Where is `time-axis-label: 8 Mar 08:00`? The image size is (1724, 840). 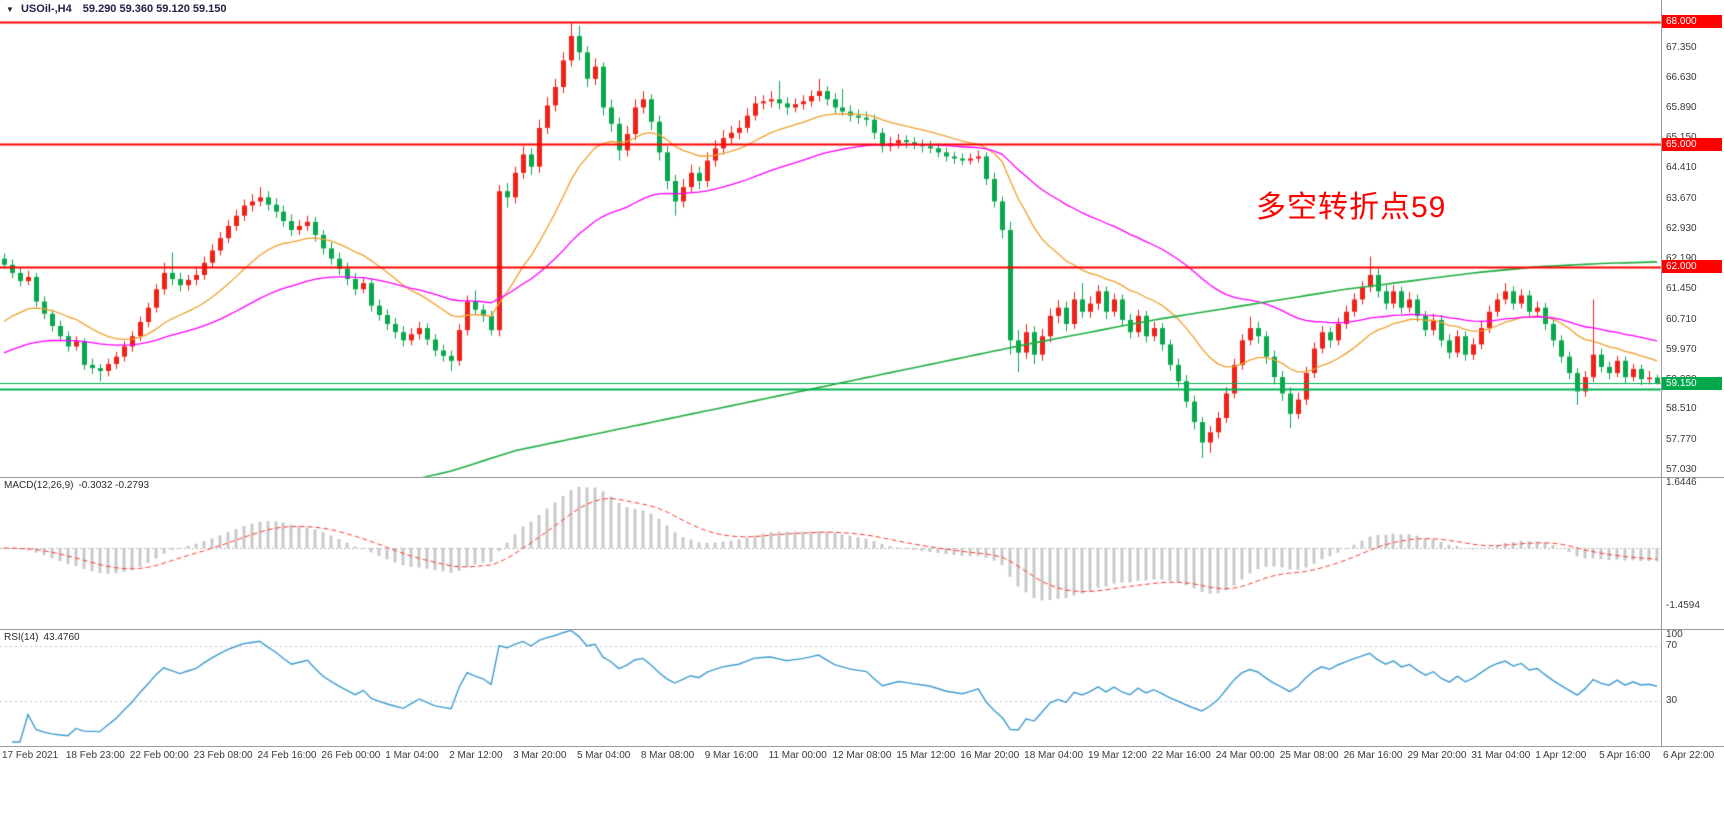
time-axis-label: 8 Mar 08:00 is located at coordinates (667, 755).